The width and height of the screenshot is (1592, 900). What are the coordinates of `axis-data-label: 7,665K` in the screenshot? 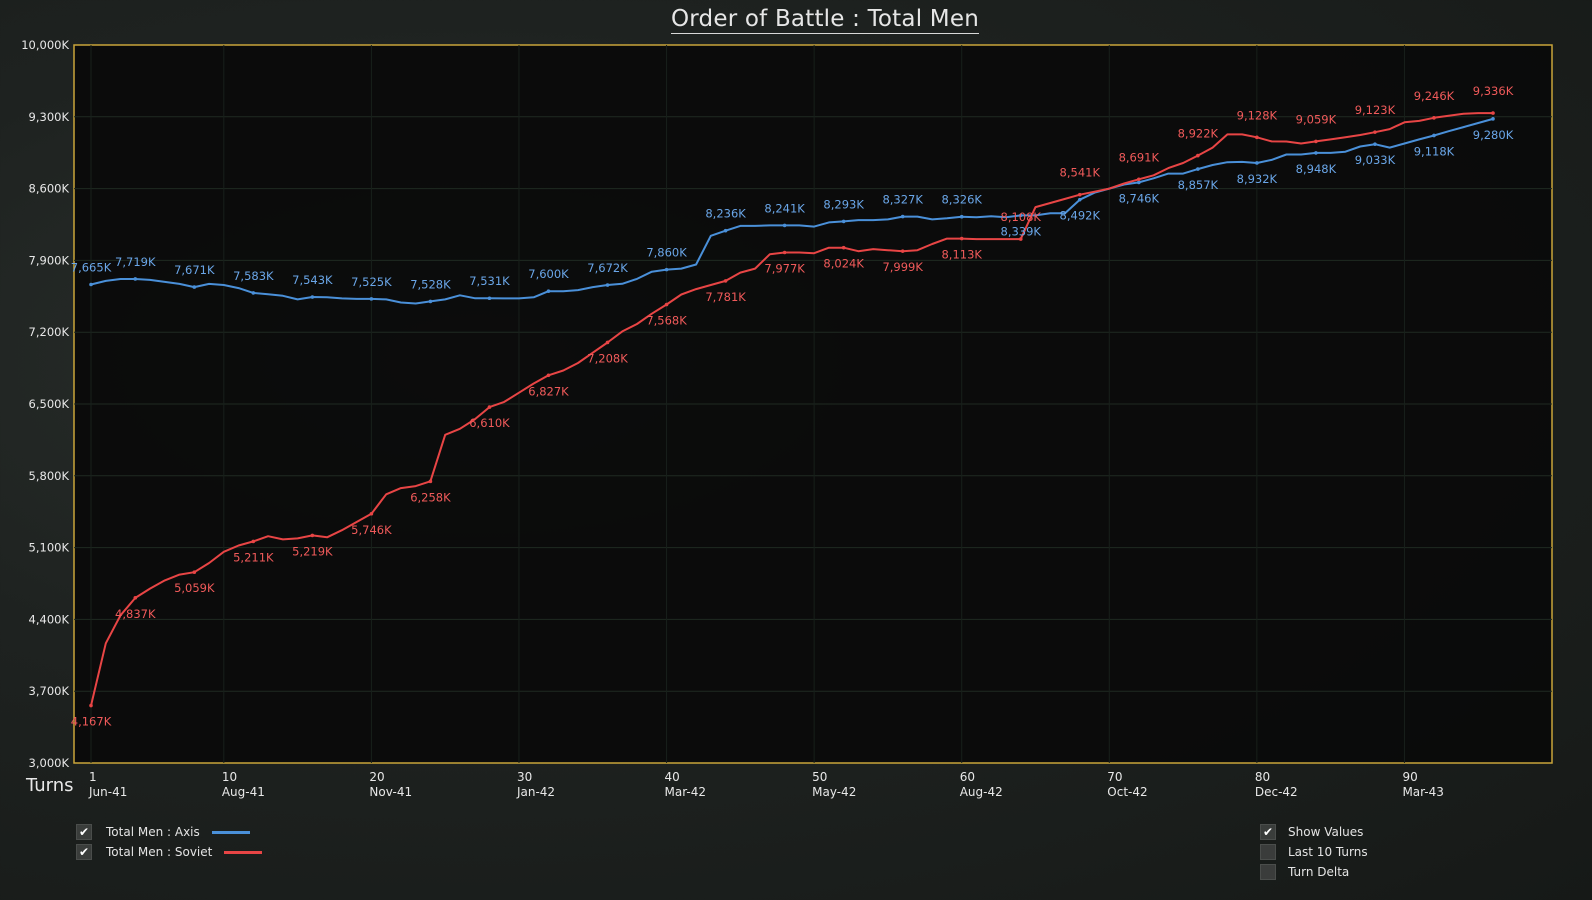 It's located at (91, 268).